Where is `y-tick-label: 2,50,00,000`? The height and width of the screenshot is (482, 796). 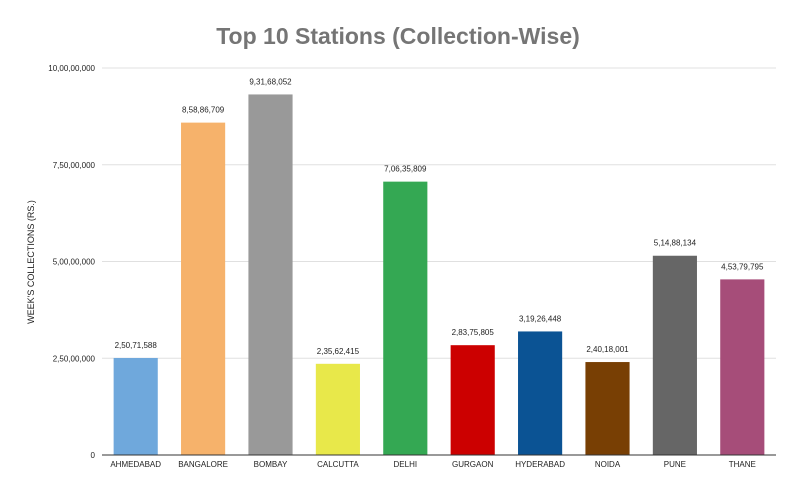
y-tick-label: 2,50,00,000 is located at coordinates (74, 358).